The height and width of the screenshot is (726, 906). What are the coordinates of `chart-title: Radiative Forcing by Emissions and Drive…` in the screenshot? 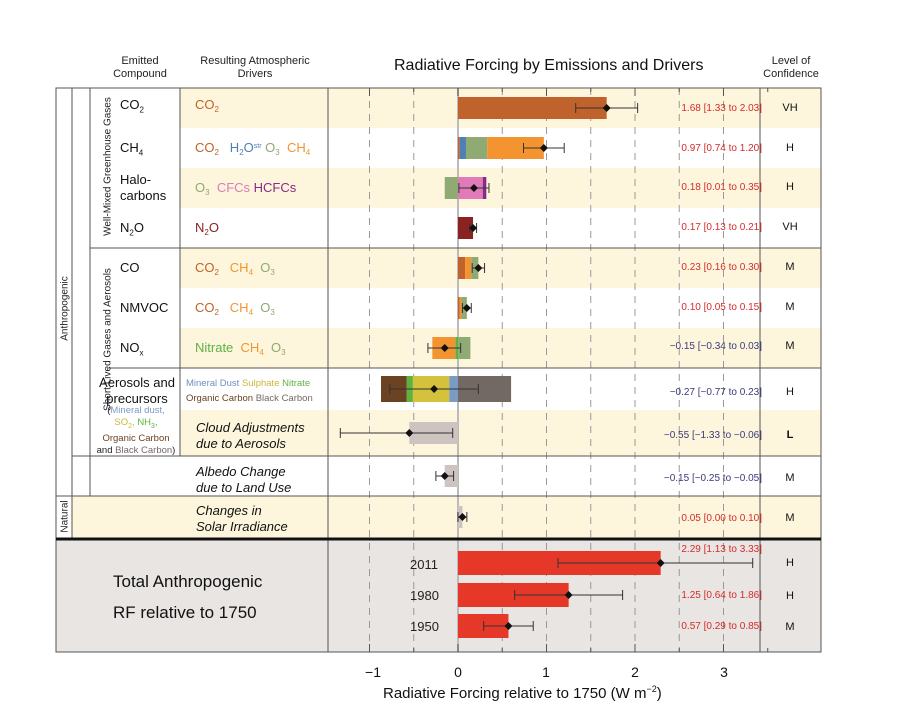 It's located at (549, 65).